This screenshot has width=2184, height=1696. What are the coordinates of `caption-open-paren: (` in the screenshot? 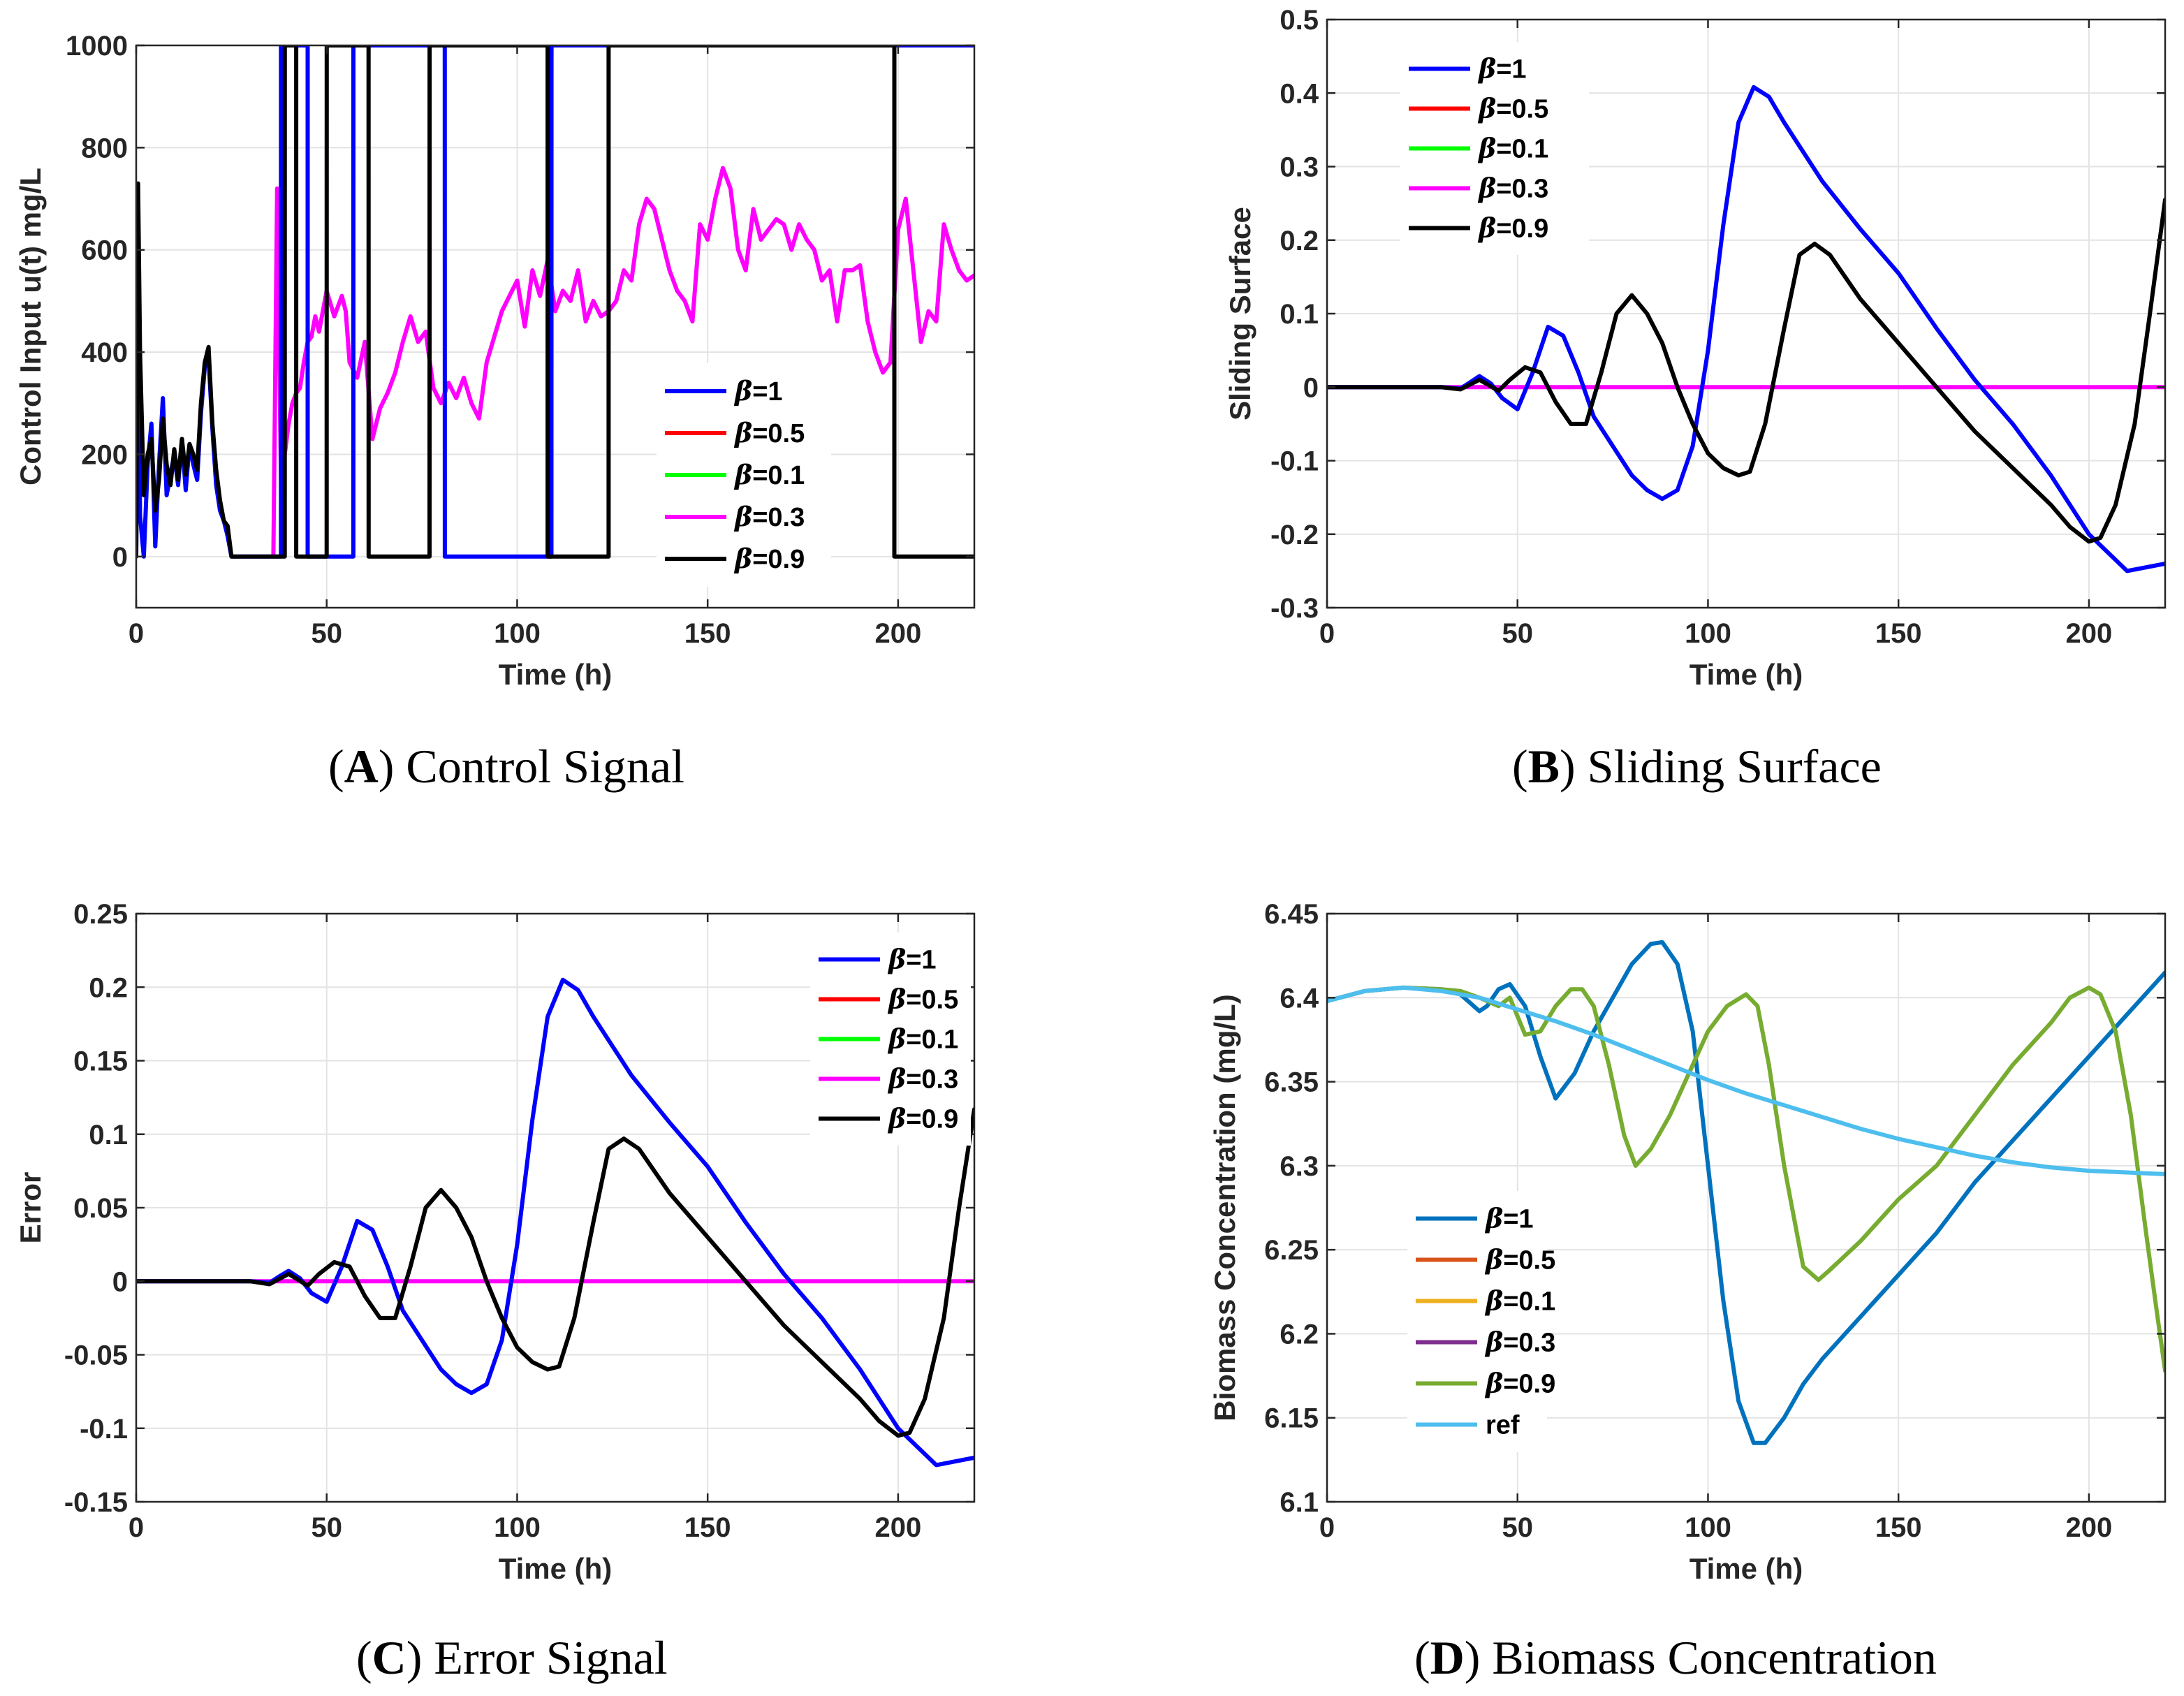 It's located at (336, 766).